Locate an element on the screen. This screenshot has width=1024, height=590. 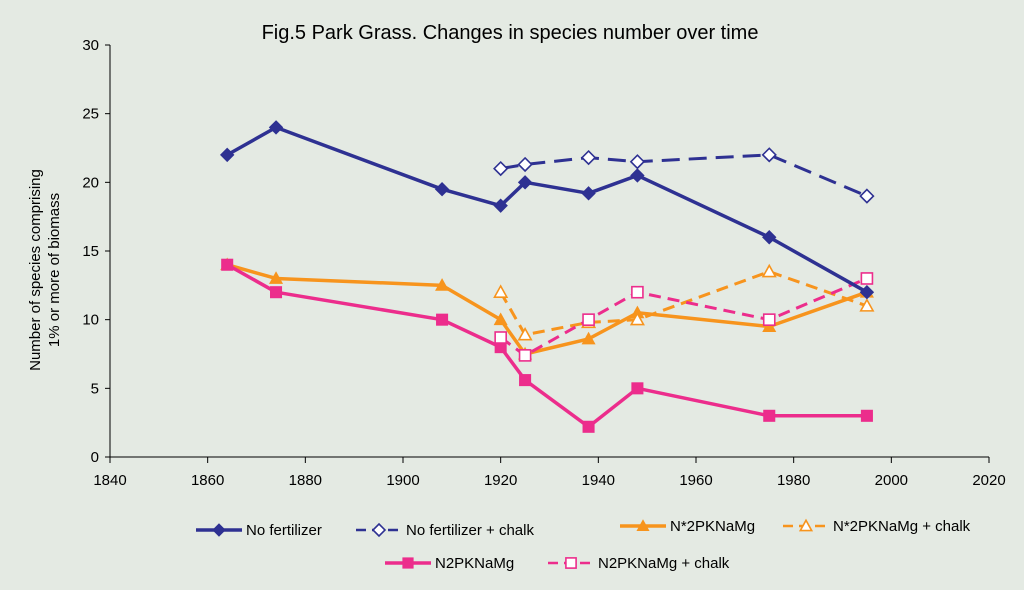
series-n-2pknamg-chalk is located at coordinates (684, 302).